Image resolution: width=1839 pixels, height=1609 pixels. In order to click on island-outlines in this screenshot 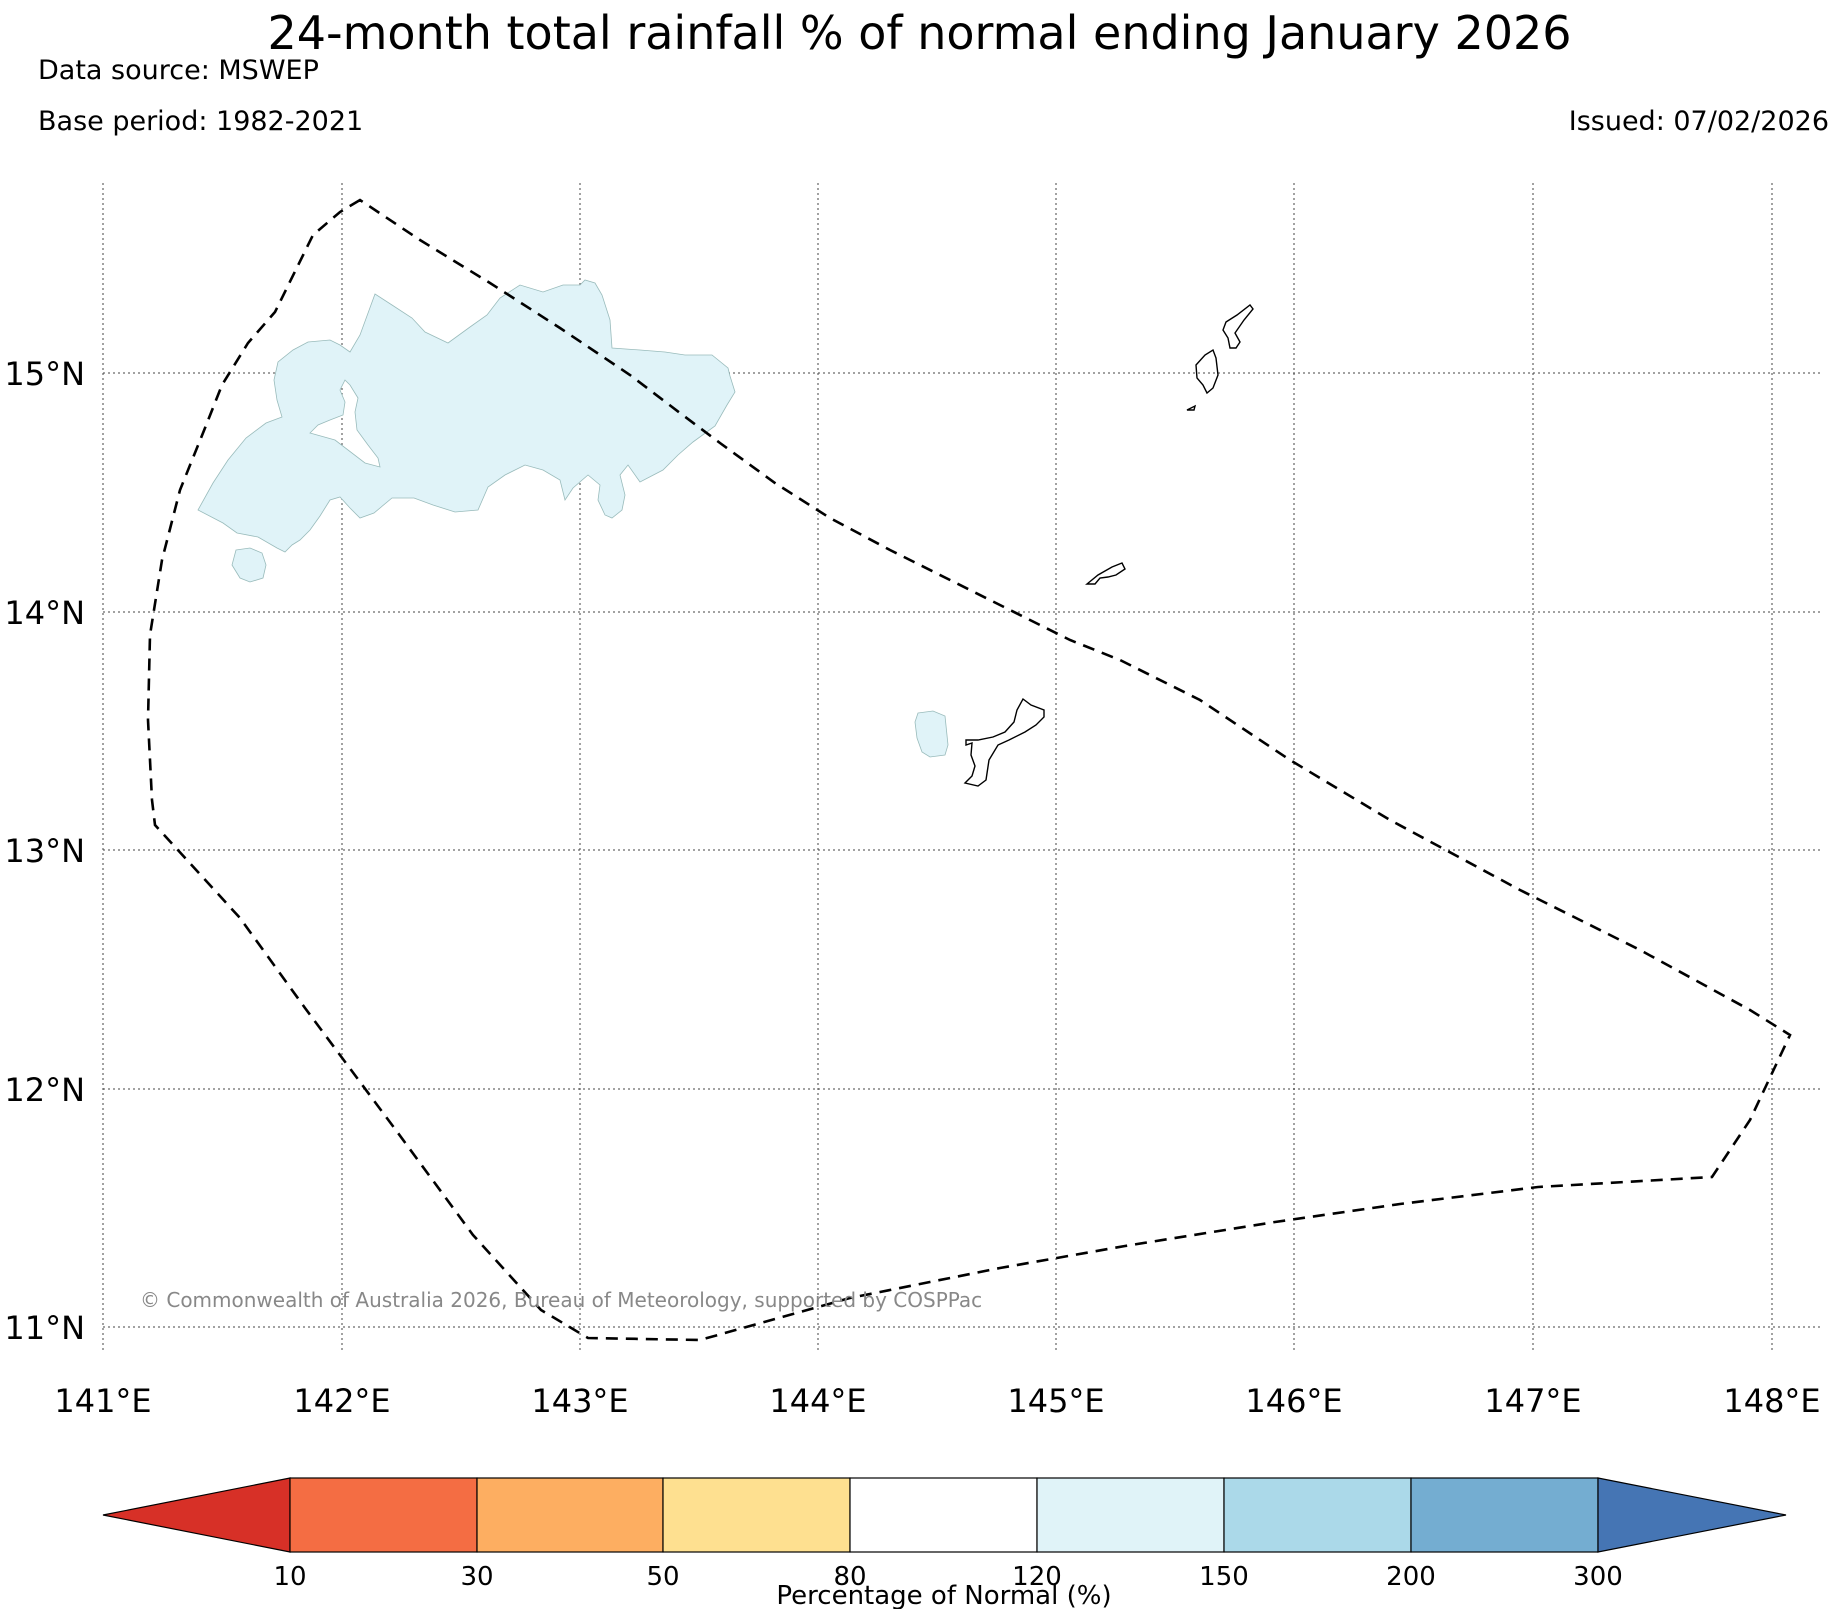, I will do `click(1108, 545)`.